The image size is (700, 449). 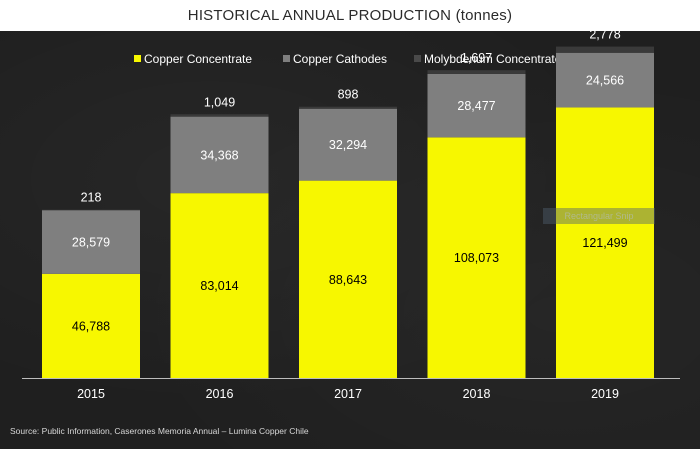 What do you see at coordinates (198, 59) in the screenshot?
I see `legend-label-copper-concentrate: Copper Concentrate` at bounding box center [198, 59].